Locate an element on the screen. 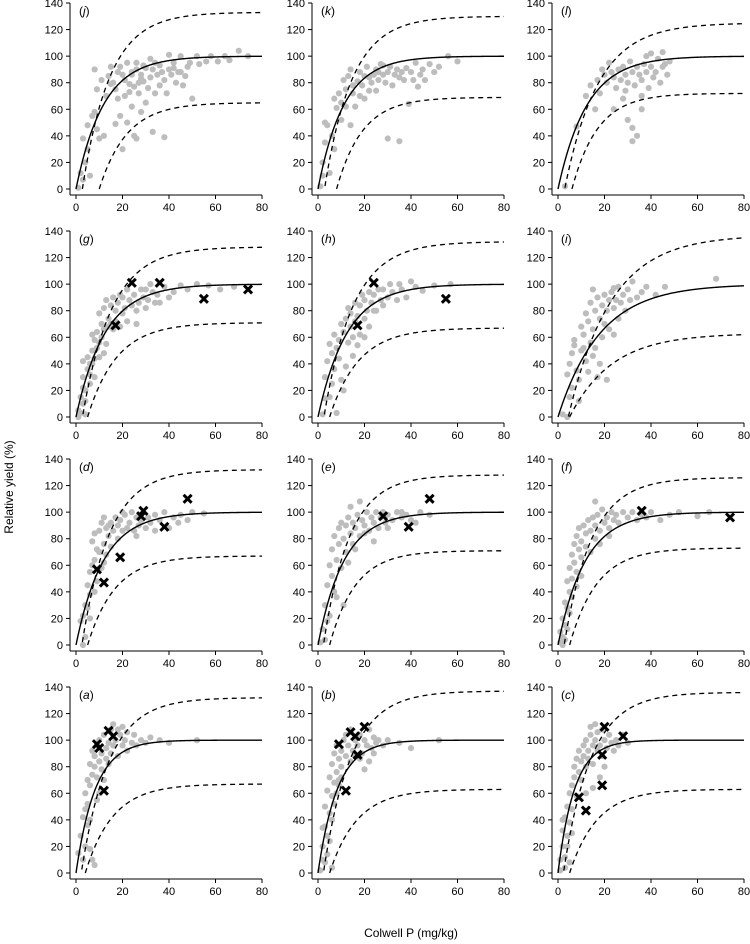 The height and width of the screenshot is (944, 750). panel-label: (j) is located at coordinates (84, 11).